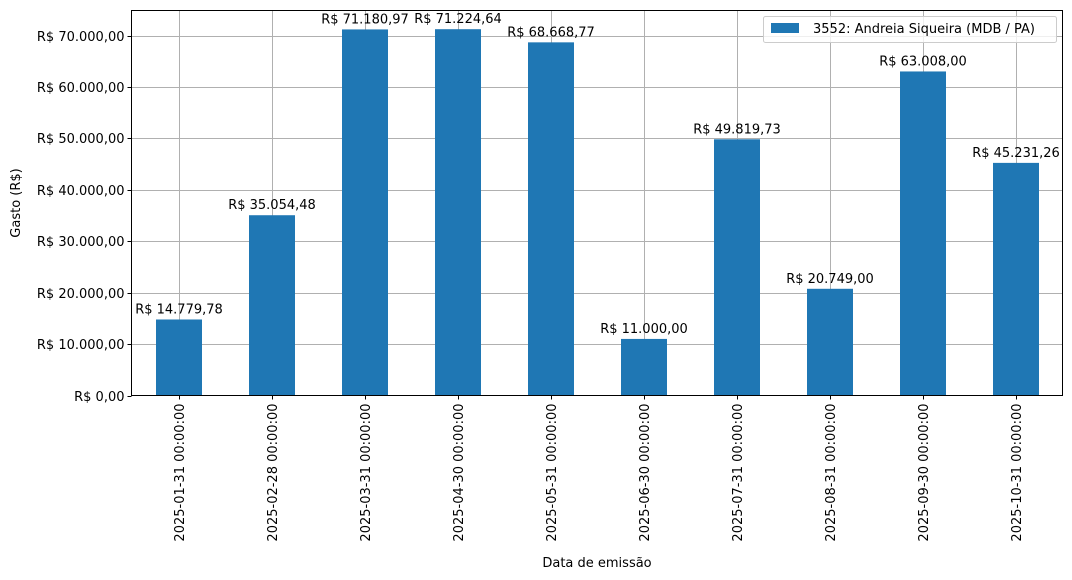 Image resolution: width=1072 pixels, height=580 pixels. Describe the element at coordinates (785, 28) in the screenshot. I see `legend-swatch` at that location.